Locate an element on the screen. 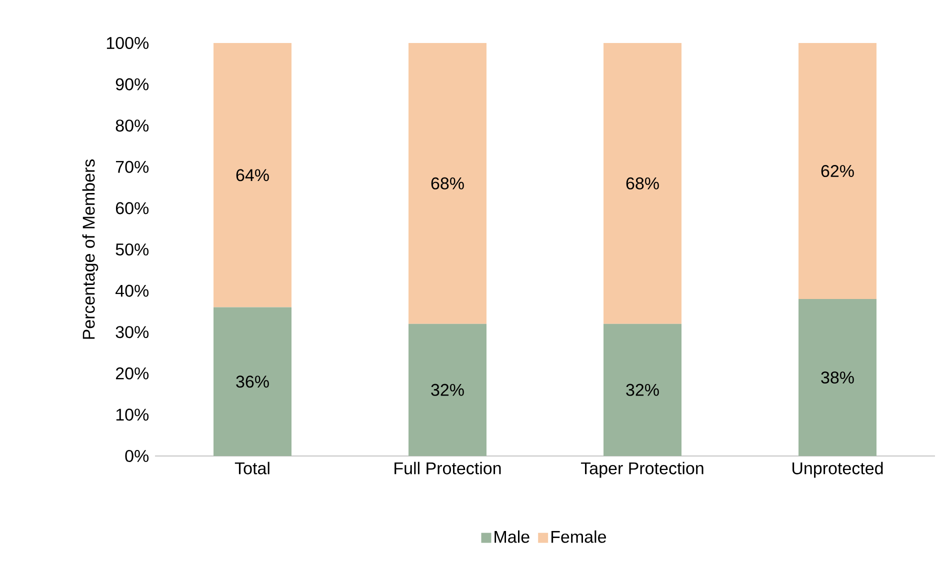 Image resolution: width=948 pixels, height=569 pixels. legend-label: Female is located at coordinates (578, 536).